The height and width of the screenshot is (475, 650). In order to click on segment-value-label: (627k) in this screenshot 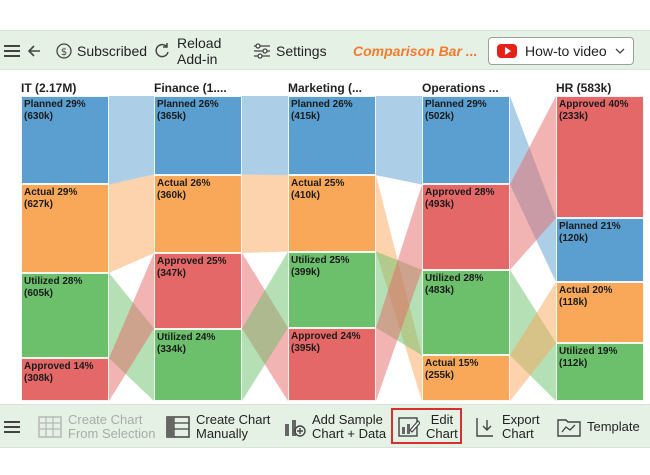, I will do `click(38, 205)`.